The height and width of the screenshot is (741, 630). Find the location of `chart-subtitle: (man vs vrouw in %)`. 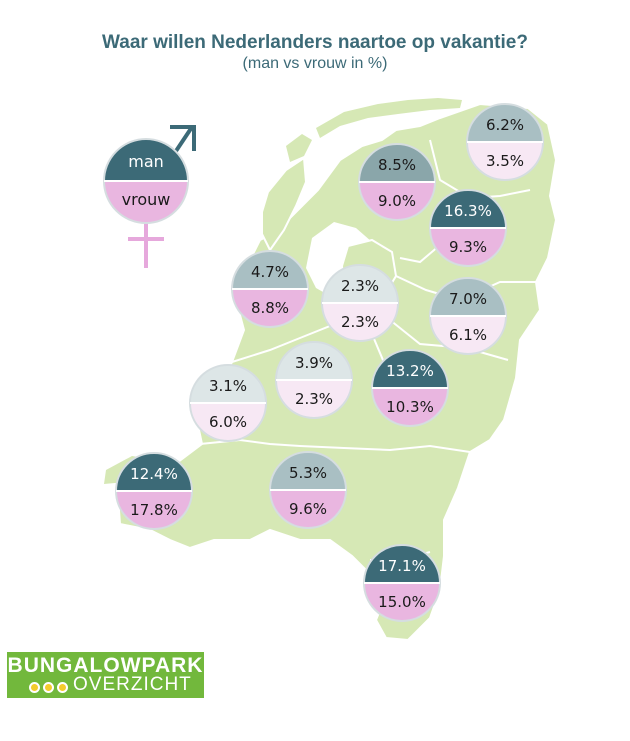

chart-subtitle: (man vs vrouw in %) is located at coordinates (315, 63).